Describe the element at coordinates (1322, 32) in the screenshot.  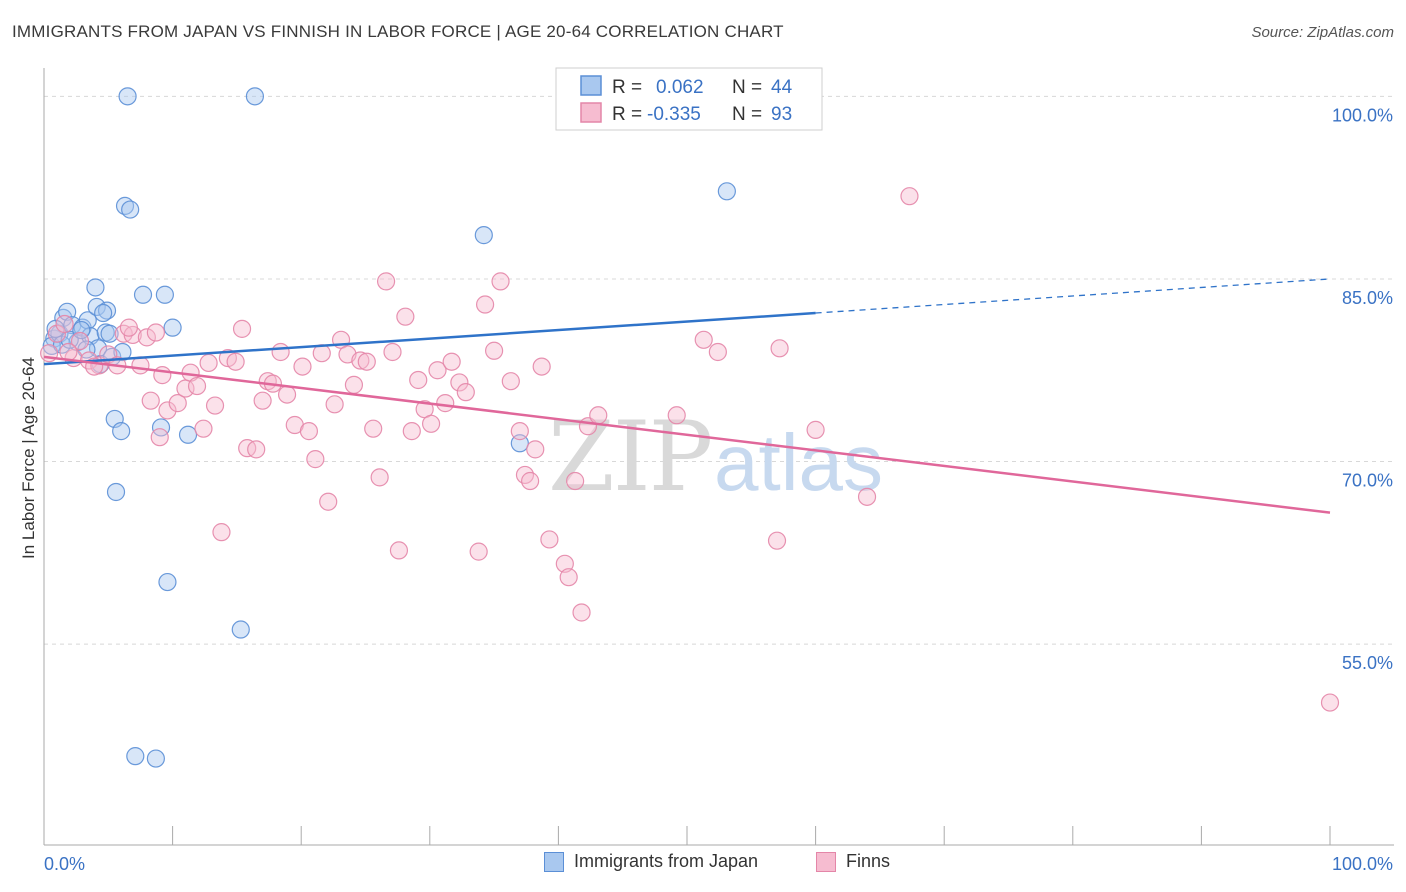
I see `source-attribution: Source: ZipAtlas.com` at that location.